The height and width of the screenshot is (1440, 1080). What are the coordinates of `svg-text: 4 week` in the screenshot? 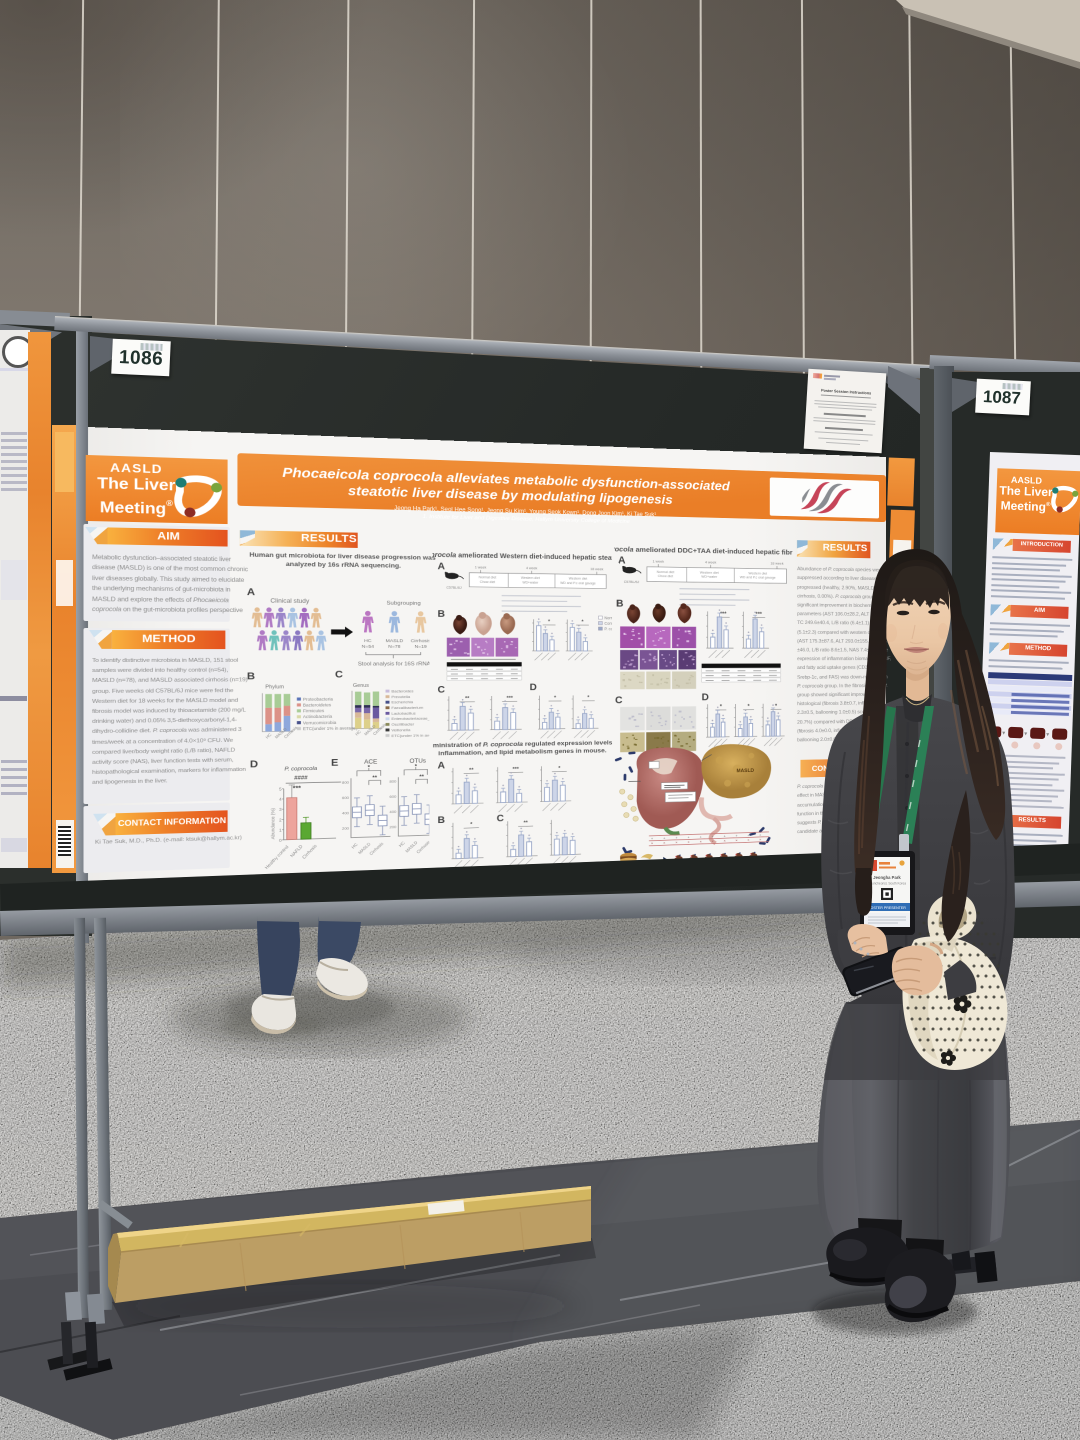 It's located at (711, 562).